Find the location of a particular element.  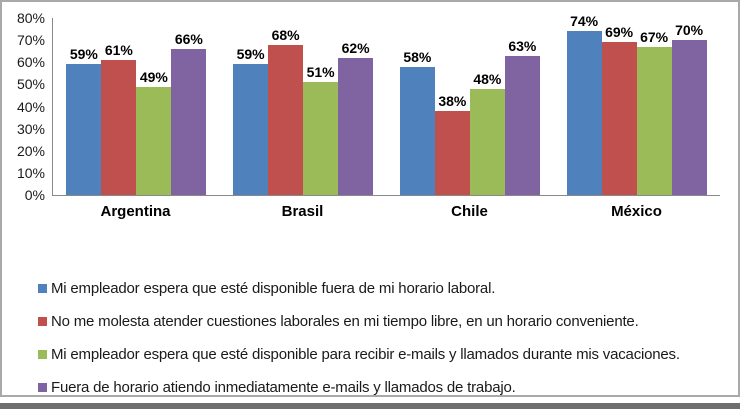

bar-value-label: 38% is located at coordinates (452, 100).